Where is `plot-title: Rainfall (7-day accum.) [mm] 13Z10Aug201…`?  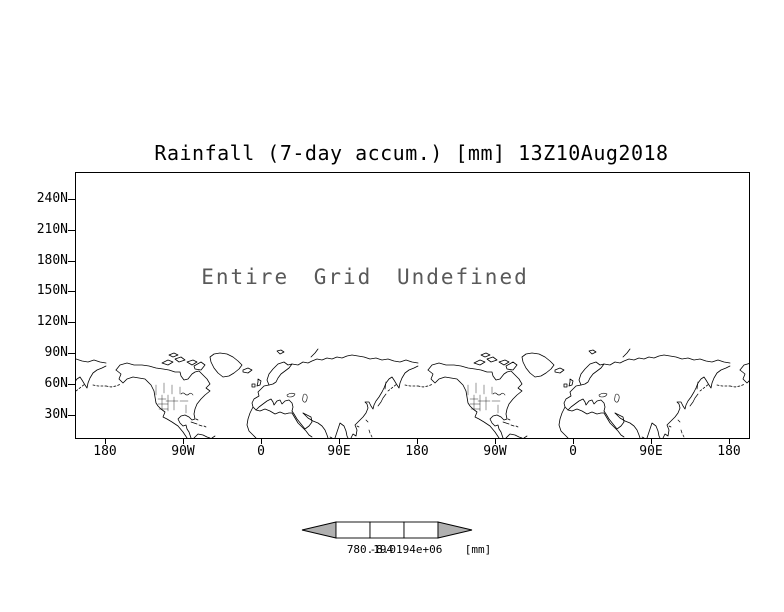
plot-title: Rainfall (7-day accum.) [mm] 13Z10Aug201… is located at coordinates (411, 153).